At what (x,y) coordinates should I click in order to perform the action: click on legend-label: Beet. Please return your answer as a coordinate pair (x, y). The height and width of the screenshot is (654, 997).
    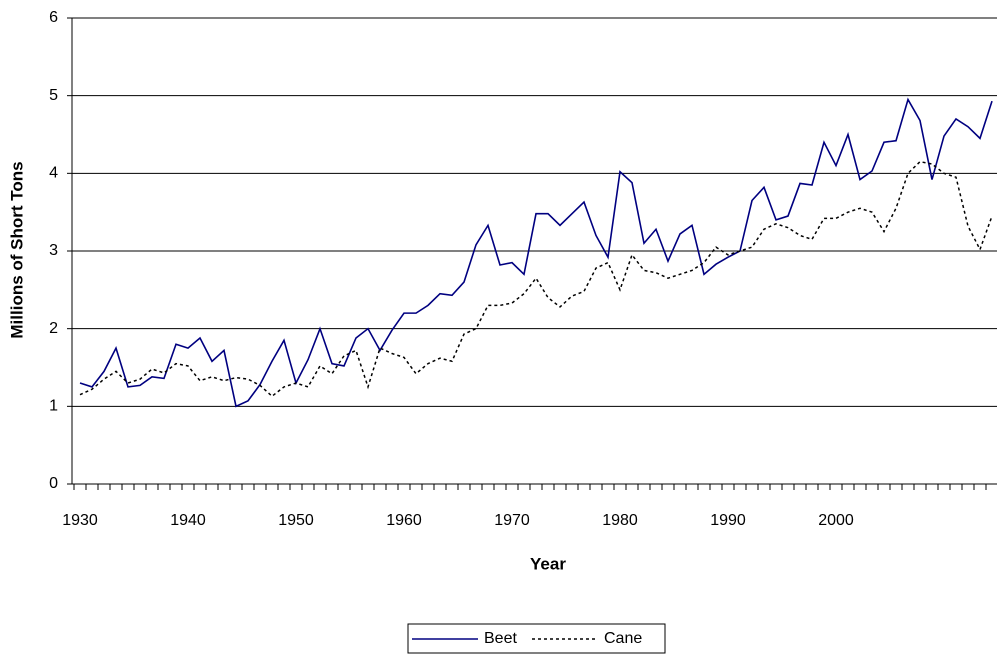
    Looking at the image, I should click on (500, 638).